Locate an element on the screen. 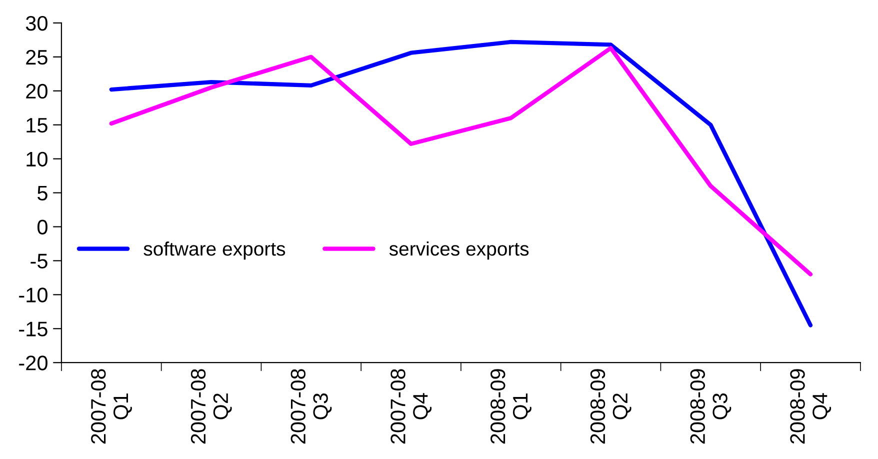 This screenshot has height=459, width=878. y-tick-label: -20 is located at coordinates (33, 363).